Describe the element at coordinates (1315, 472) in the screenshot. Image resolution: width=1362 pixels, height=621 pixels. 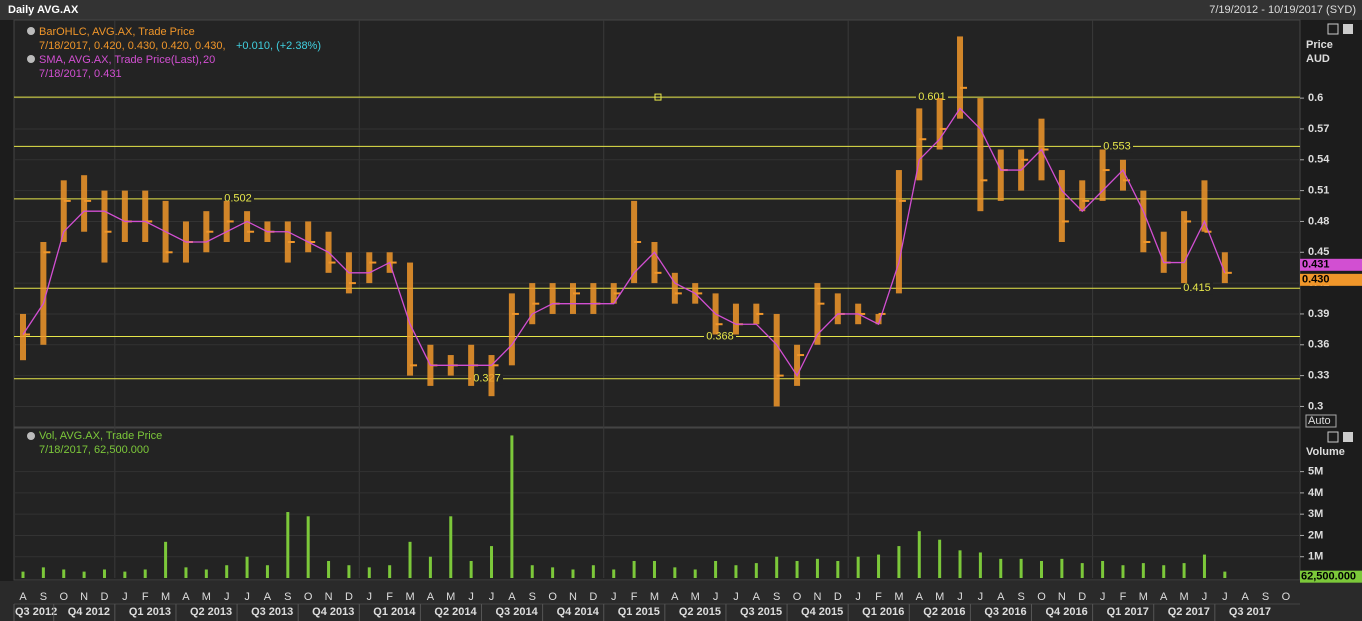
I see `y-tick-label: 5M` at that location.